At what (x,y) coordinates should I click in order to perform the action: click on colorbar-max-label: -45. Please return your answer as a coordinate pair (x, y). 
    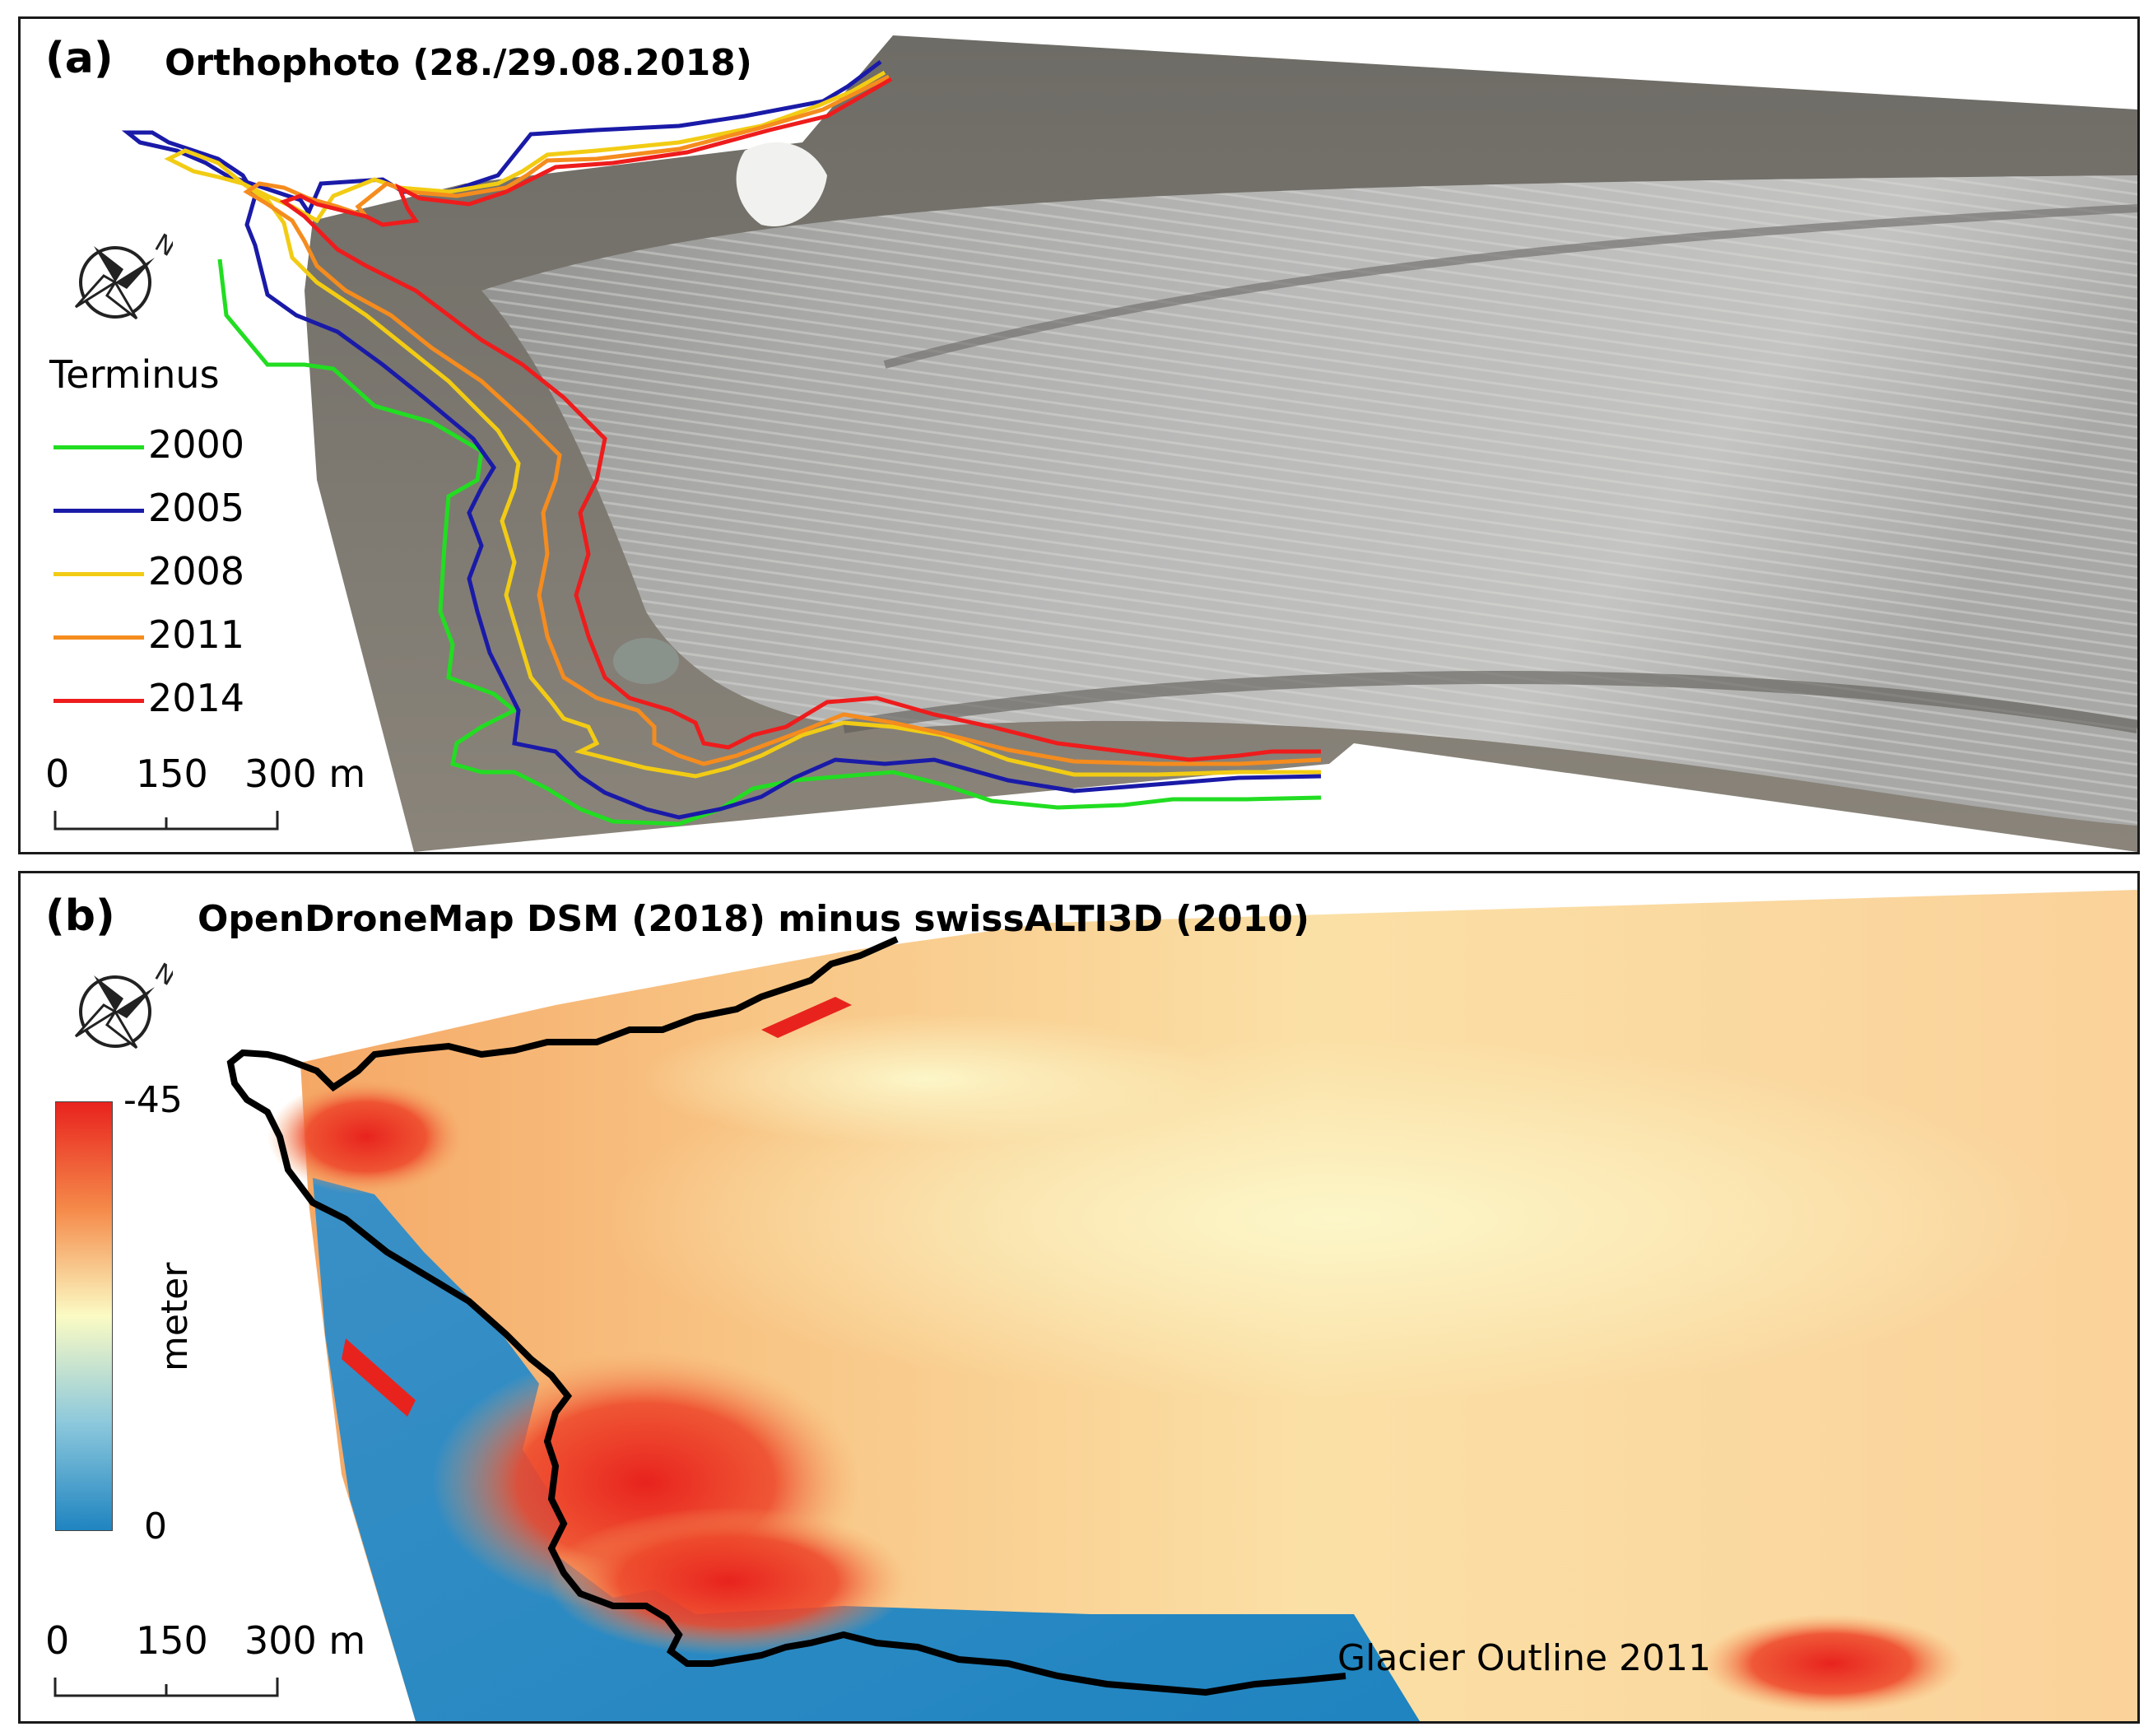
    Looking at the image, I should click on (153, 1100).